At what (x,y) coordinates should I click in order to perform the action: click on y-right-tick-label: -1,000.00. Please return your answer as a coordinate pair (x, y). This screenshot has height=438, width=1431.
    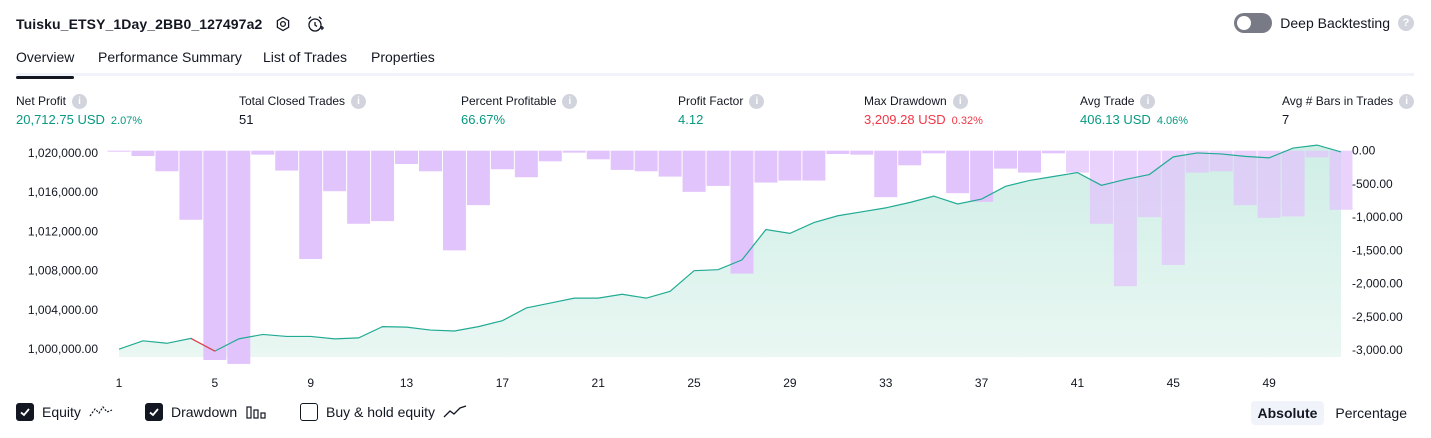
    Looking at the image, I should click on (1377, 217).